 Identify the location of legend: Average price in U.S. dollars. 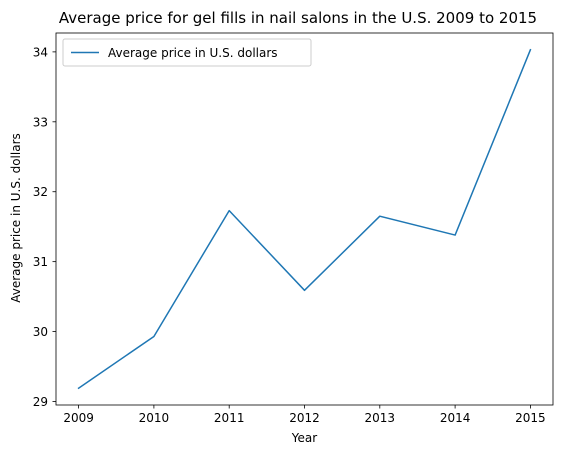
(187, 52).